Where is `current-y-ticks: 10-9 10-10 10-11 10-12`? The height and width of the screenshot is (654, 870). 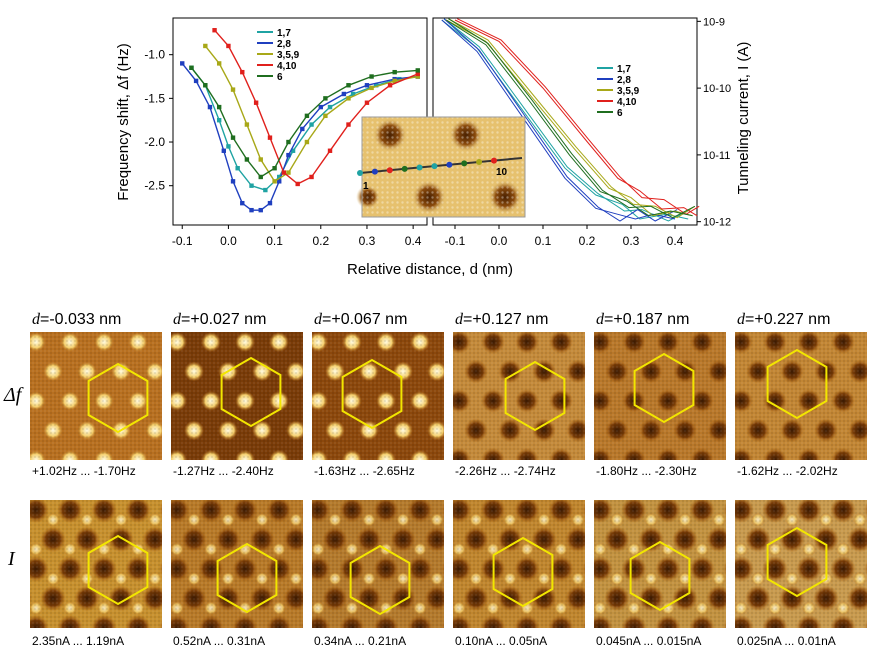
current-y-ticks: 10-9 10-10 10-11 10-12 is located at coordinates (714, 122).